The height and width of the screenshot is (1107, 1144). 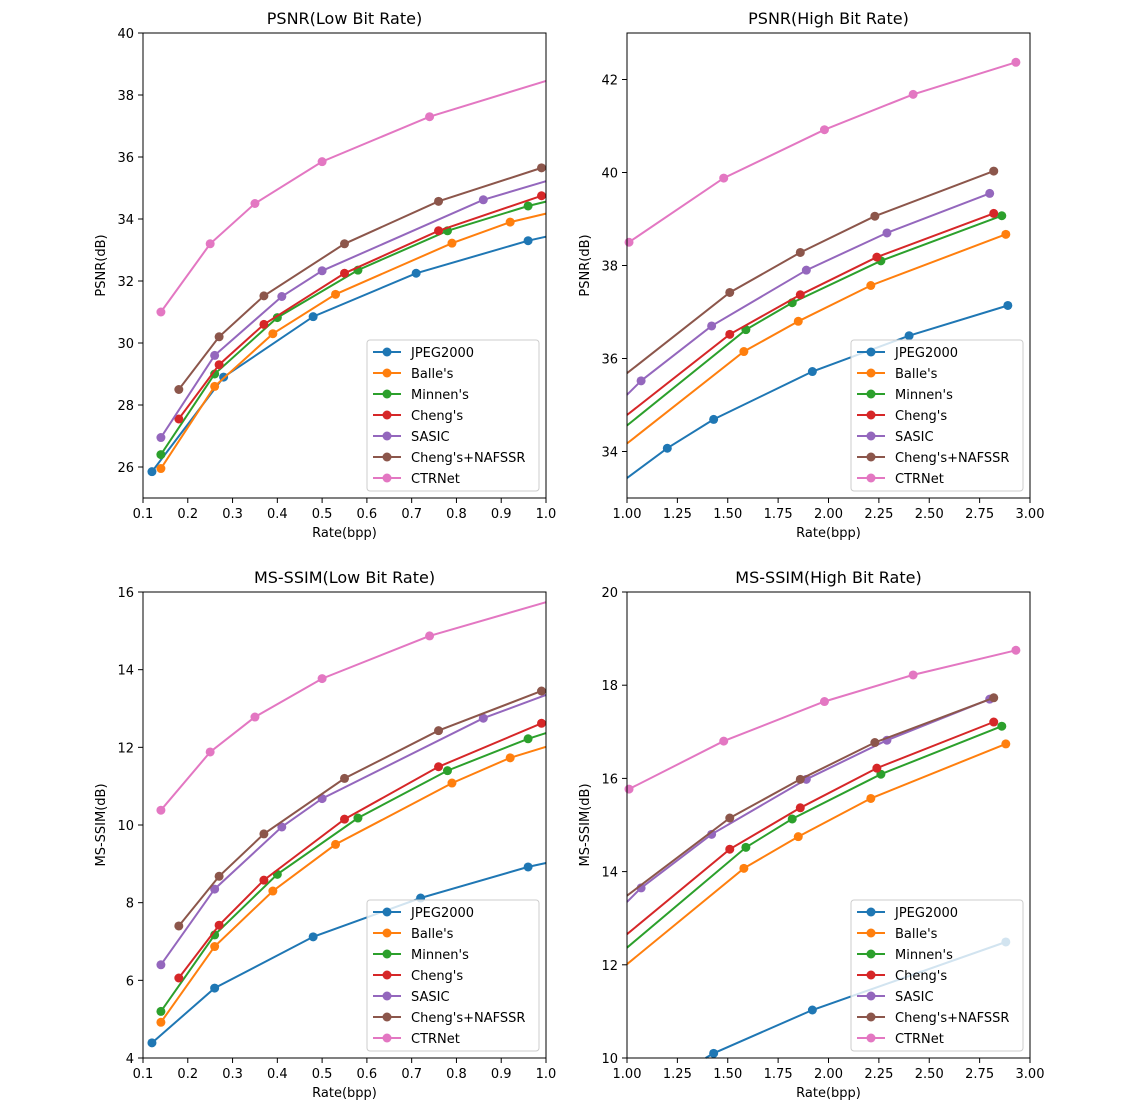 I want to click on x-tick-label: 2.25, so click(x=878, y=1074).